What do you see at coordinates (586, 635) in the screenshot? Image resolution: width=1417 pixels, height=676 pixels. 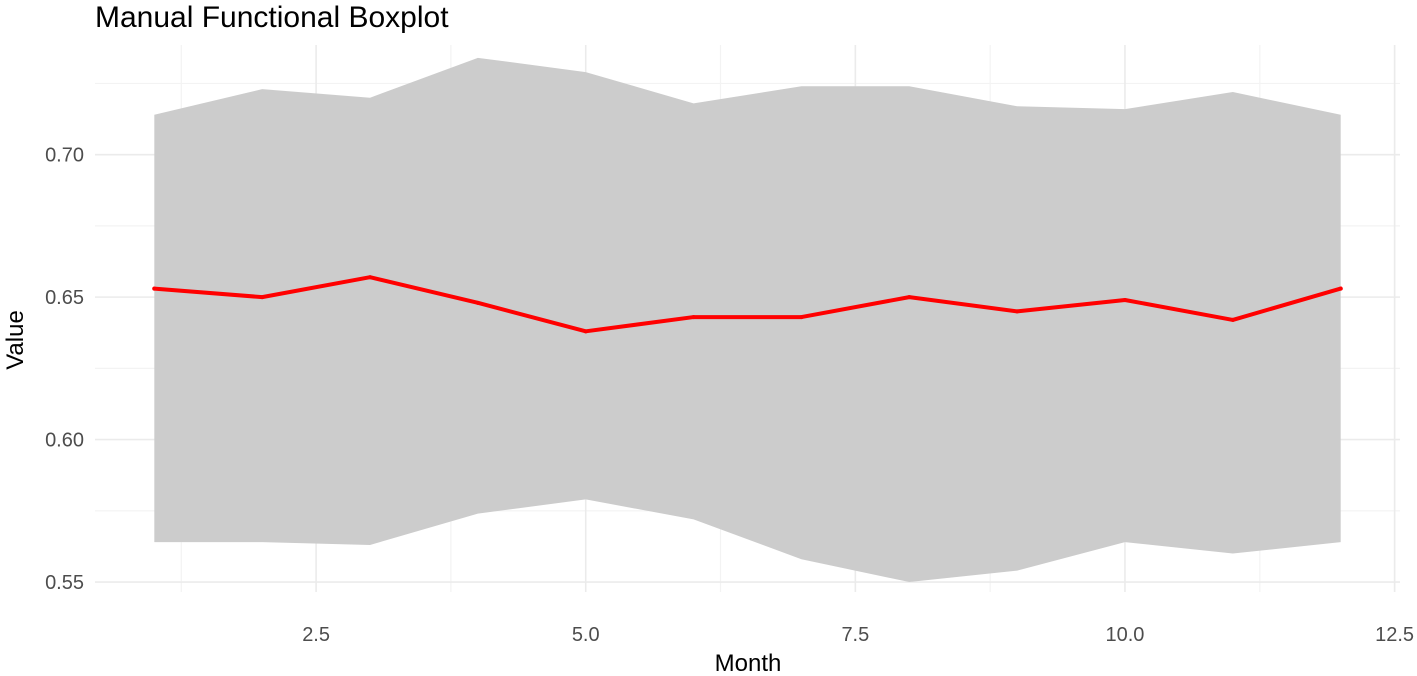 I see `x-tick-label: 5.0` at bounding box center [586, 635].